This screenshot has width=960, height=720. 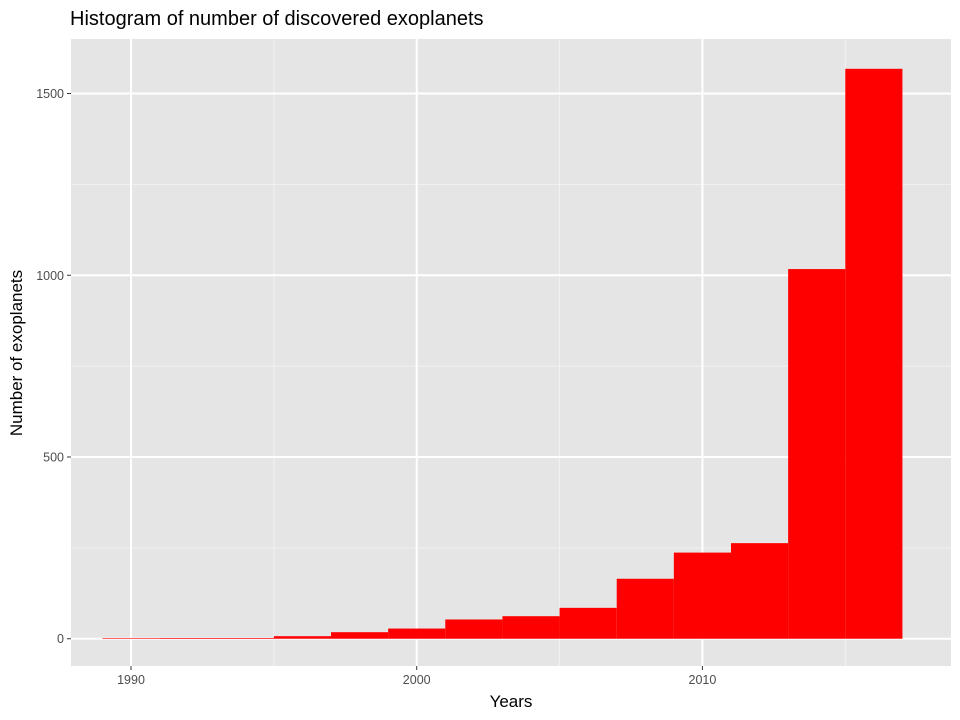 I want to click on y-tick-label: 0, so click(x=60, y=639).